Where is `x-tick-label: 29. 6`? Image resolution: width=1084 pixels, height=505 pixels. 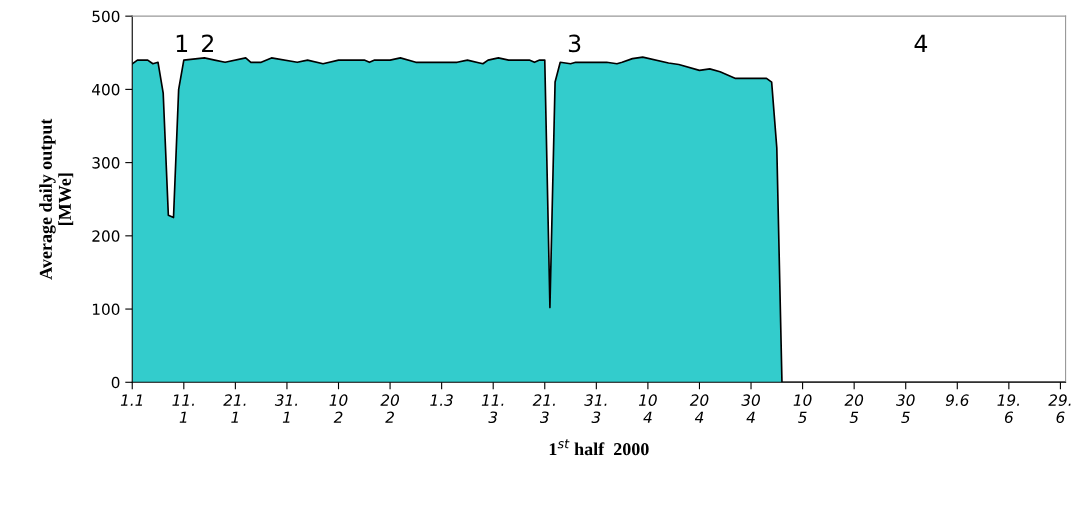 x-tick-label: 29. 6 is located at coordinates (1059, 409).